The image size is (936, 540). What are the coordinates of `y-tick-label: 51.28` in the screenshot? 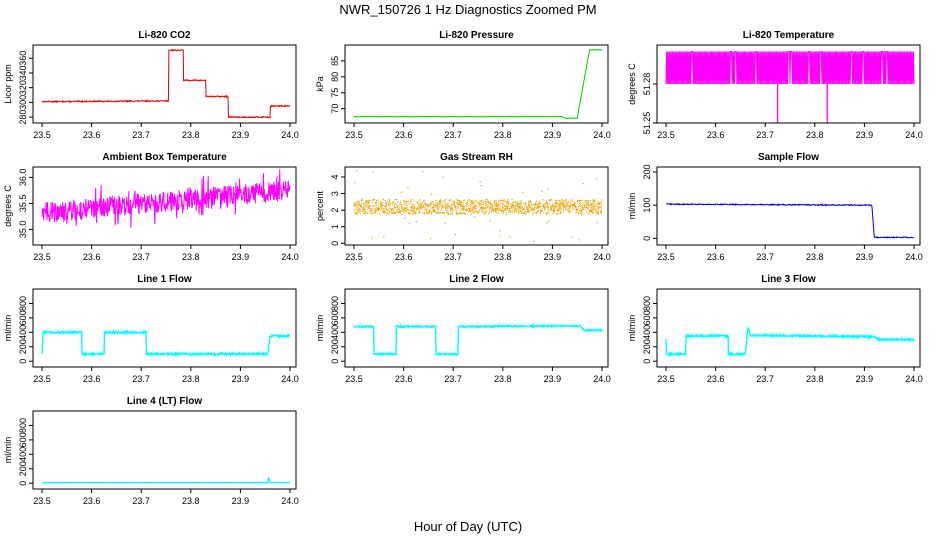 It's located at (647, 84).